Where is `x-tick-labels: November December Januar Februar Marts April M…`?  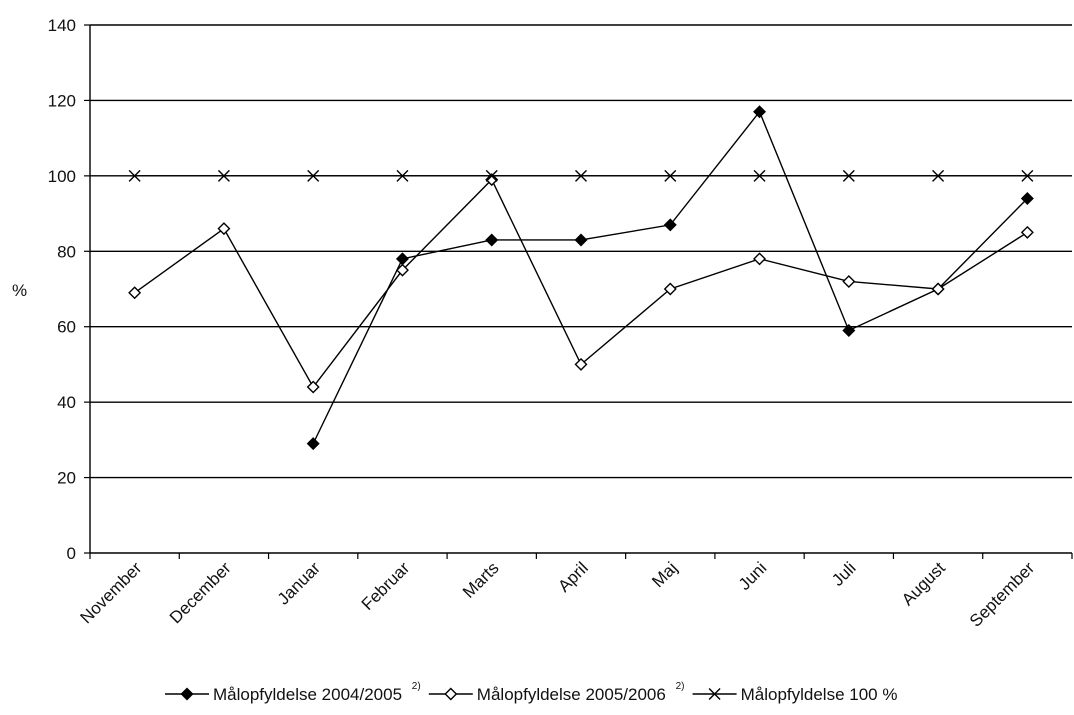
x-tick-labels: November December Januar Februar Marts April M… is located at coordinates (558, 594).